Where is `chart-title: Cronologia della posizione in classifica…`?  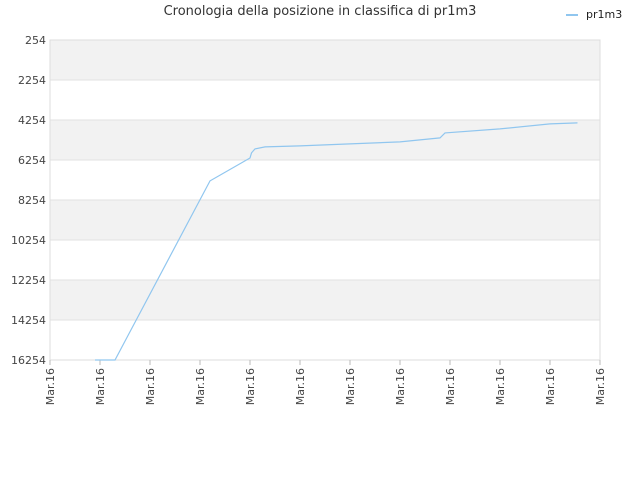
chart-title: Cronologia della posizione in classifica… is located at coordinates (320, 11).